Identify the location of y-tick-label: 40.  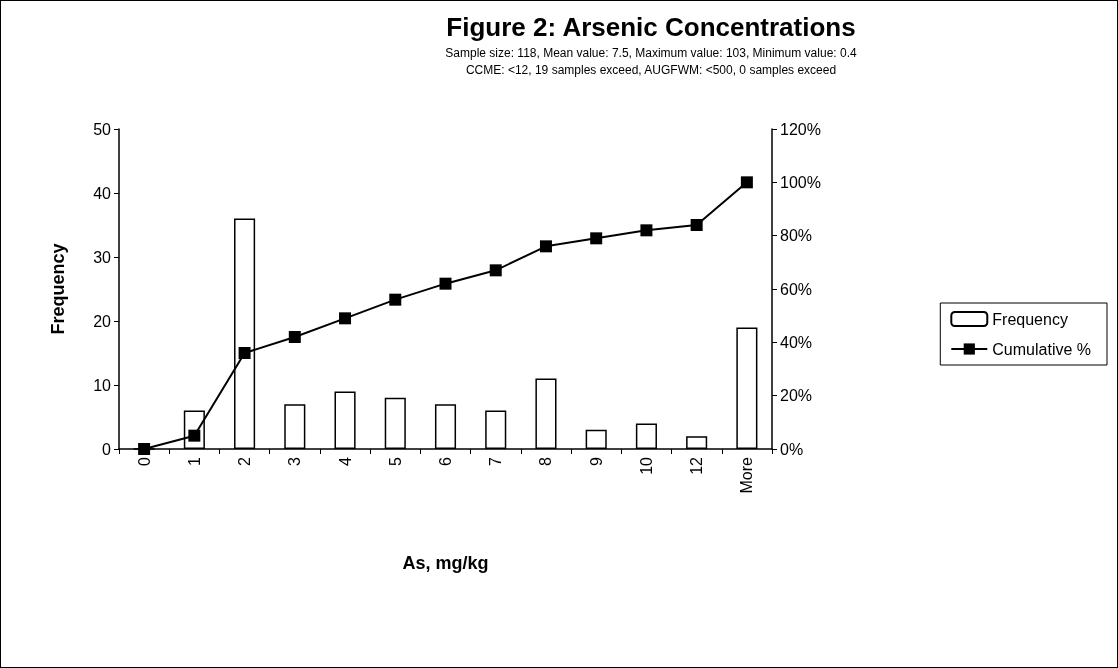
(102, 193).